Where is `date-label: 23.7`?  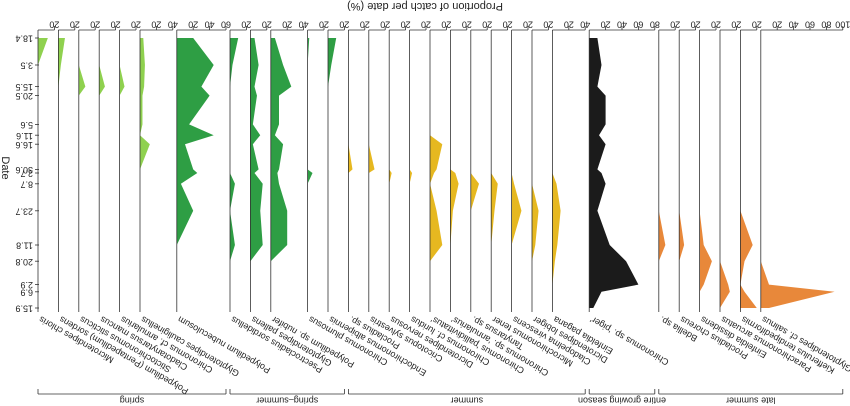
date-label: 23.7 is located at coordinates (24, 211).